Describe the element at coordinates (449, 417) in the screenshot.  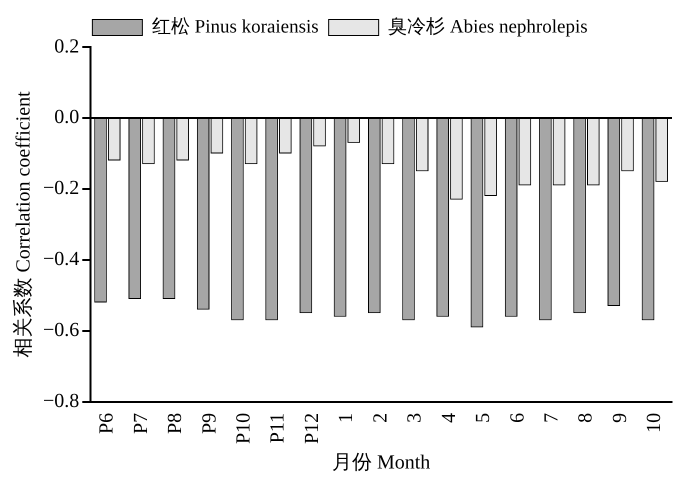
I see `x-tick-label: 4` at that location.